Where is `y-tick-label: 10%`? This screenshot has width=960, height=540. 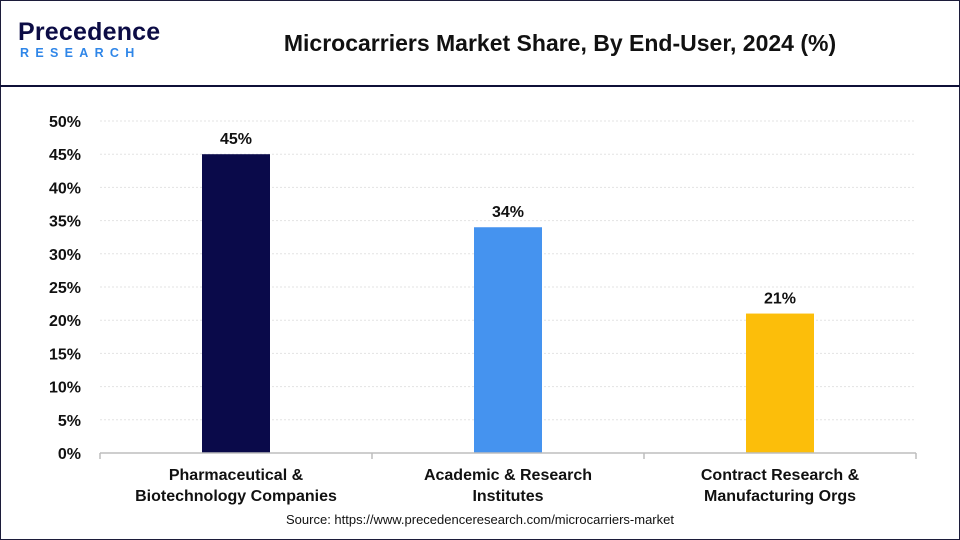
y-tick-label: 10% is located at coordinates (65, 388).